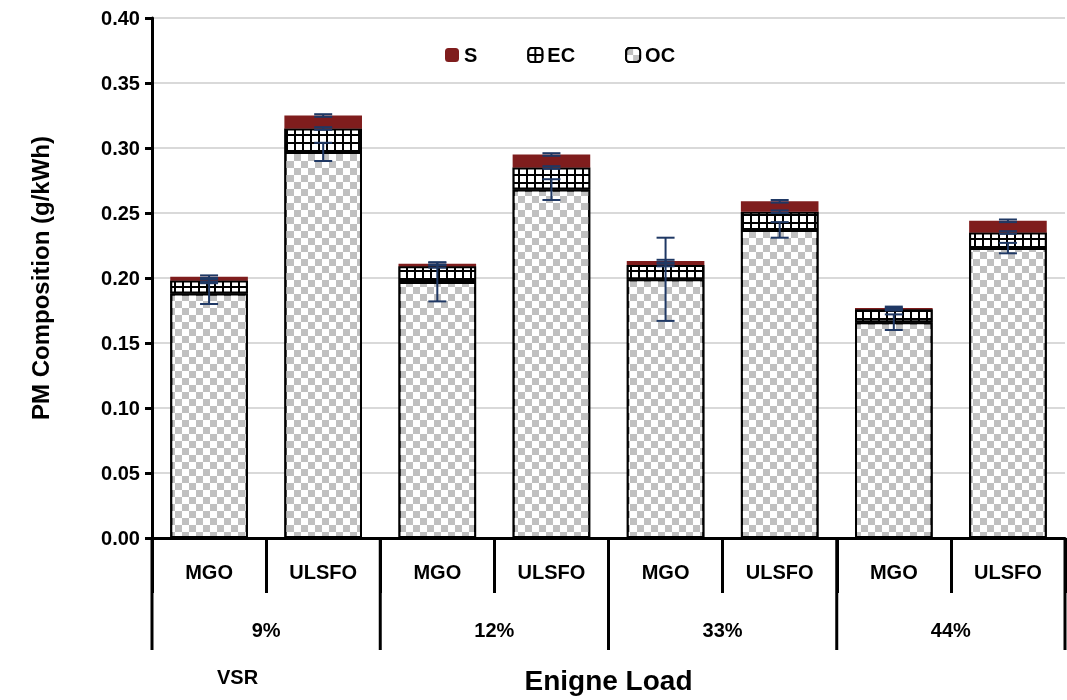  I want to click on y-tick-label: 0.25, so click(120, 213).